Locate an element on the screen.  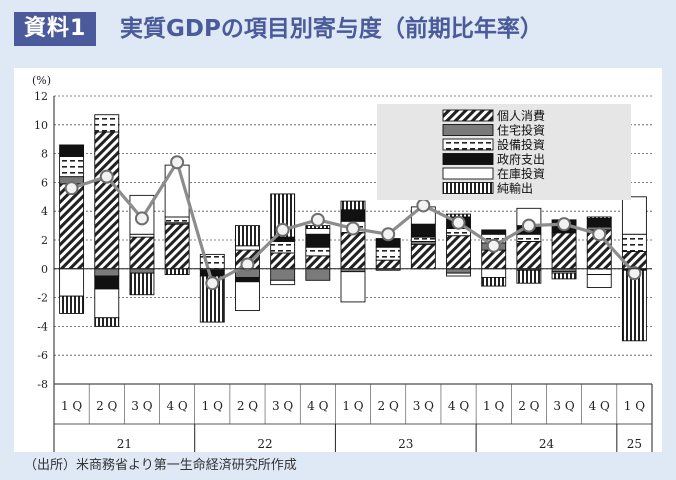
y-tick-label: -2 is located at coordinates (42, 298).